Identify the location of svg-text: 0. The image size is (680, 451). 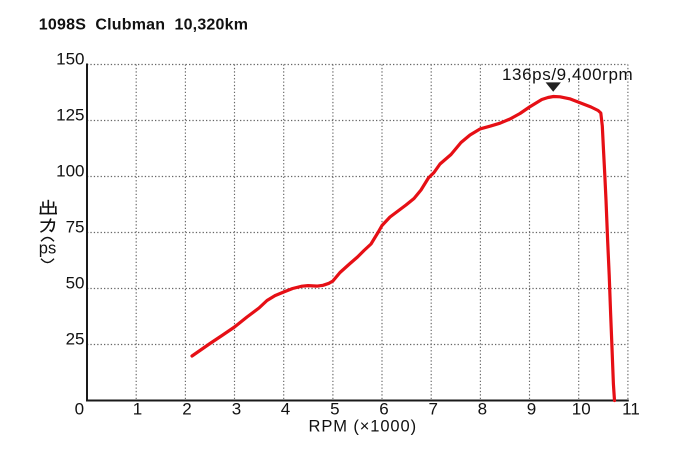
(79, 409).